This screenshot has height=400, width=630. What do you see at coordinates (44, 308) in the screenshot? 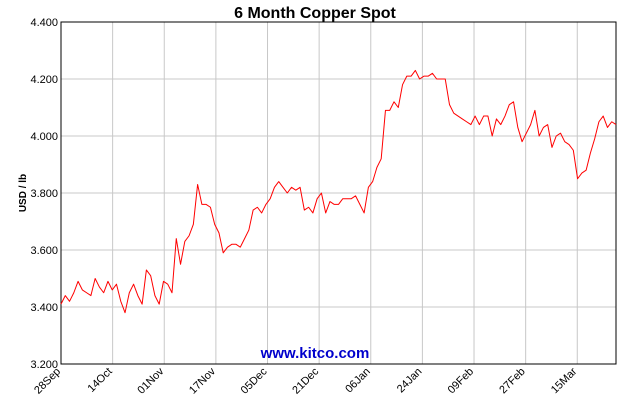
I see `y-tick-label: 3.400` at bounding box center [44, 308].